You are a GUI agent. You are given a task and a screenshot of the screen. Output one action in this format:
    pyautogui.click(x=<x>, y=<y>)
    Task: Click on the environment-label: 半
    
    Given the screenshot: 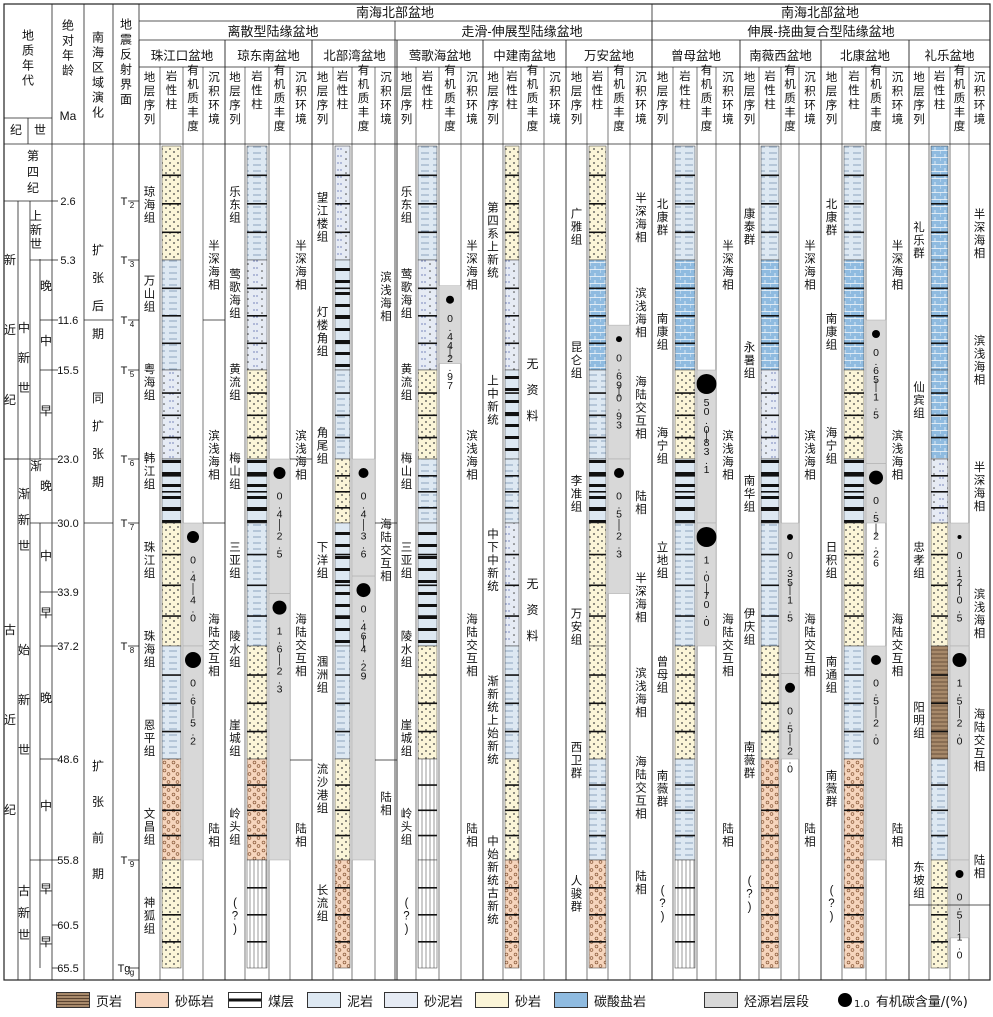 What is the action you would take?
    pyautogui.click(x=810, y=246)
    